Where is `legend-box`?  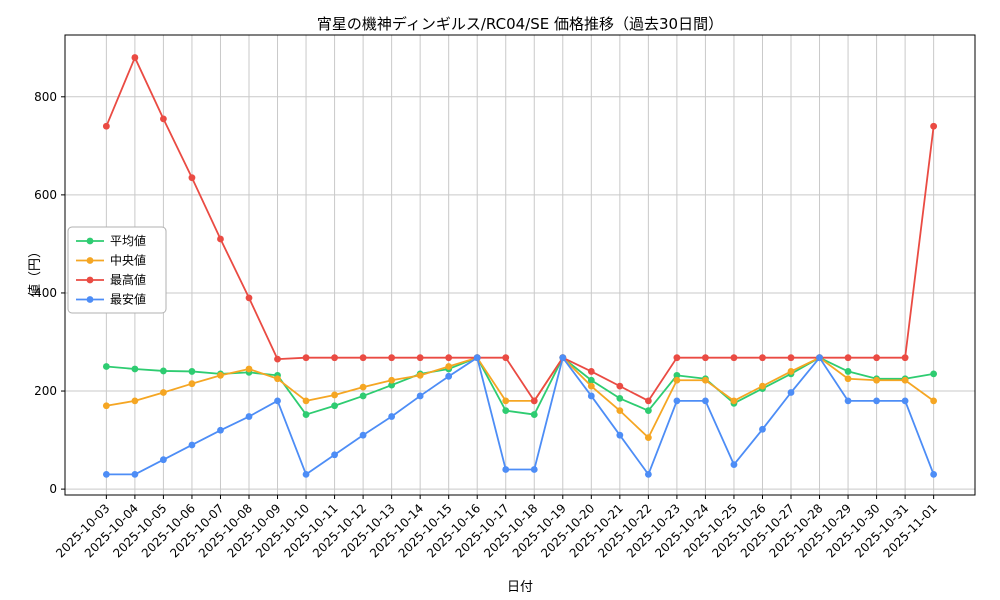 legend-box is located at coordinates (117, 270).